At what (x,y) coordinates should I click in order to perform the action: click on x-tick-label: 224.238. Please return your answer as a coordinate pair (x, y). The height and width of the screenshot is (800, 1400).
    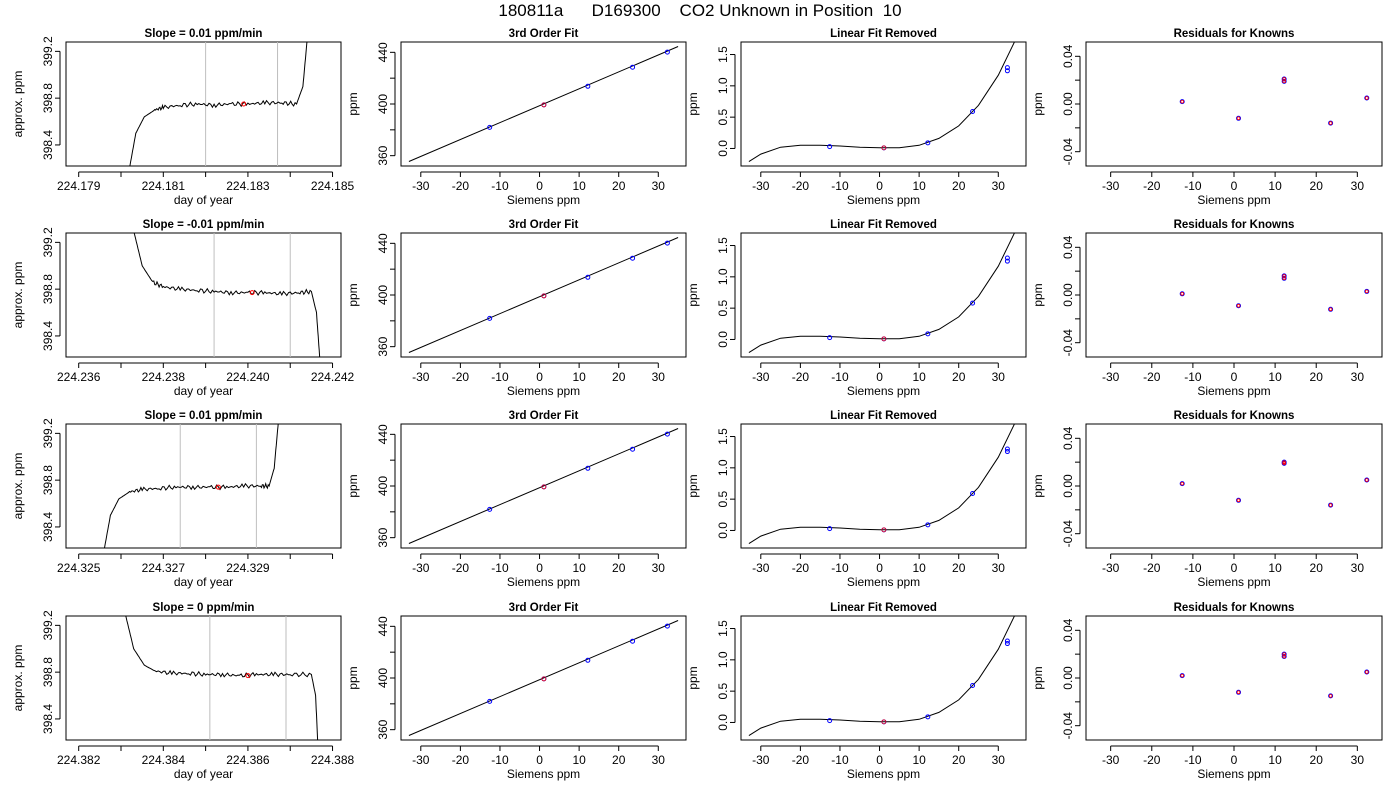
    Looking at the image, I should click on (164, 377).